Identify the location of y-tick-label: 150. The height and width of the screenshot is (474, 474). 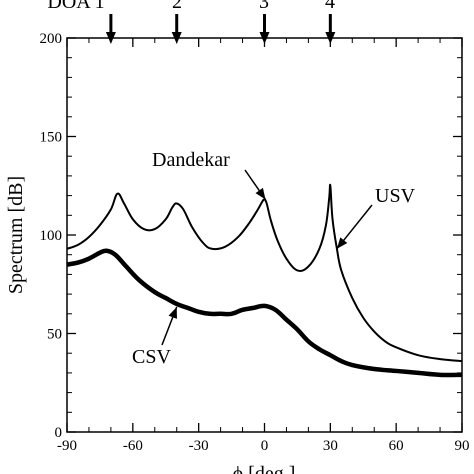
(51, 138).